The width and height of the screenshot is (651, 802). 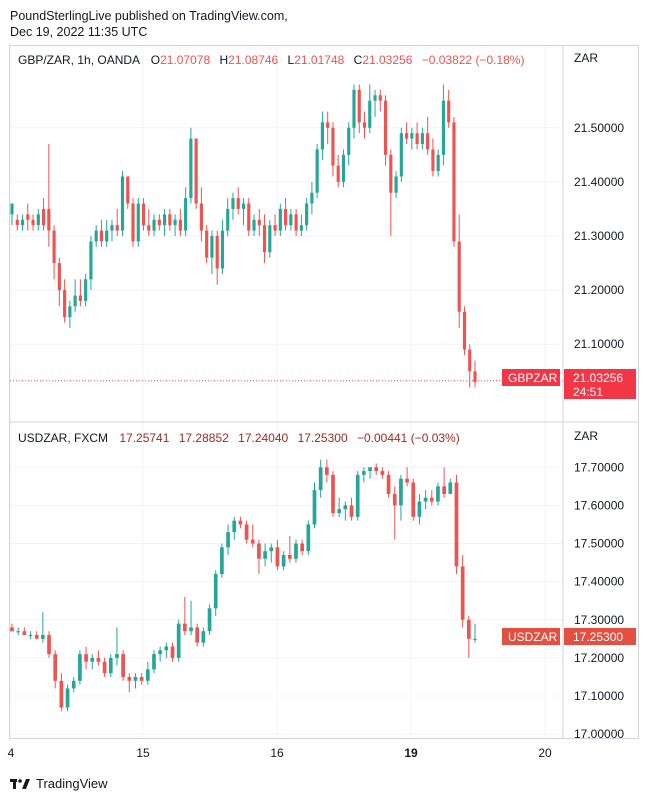 I want to click on high-label: H, so click(x=223, y=60).